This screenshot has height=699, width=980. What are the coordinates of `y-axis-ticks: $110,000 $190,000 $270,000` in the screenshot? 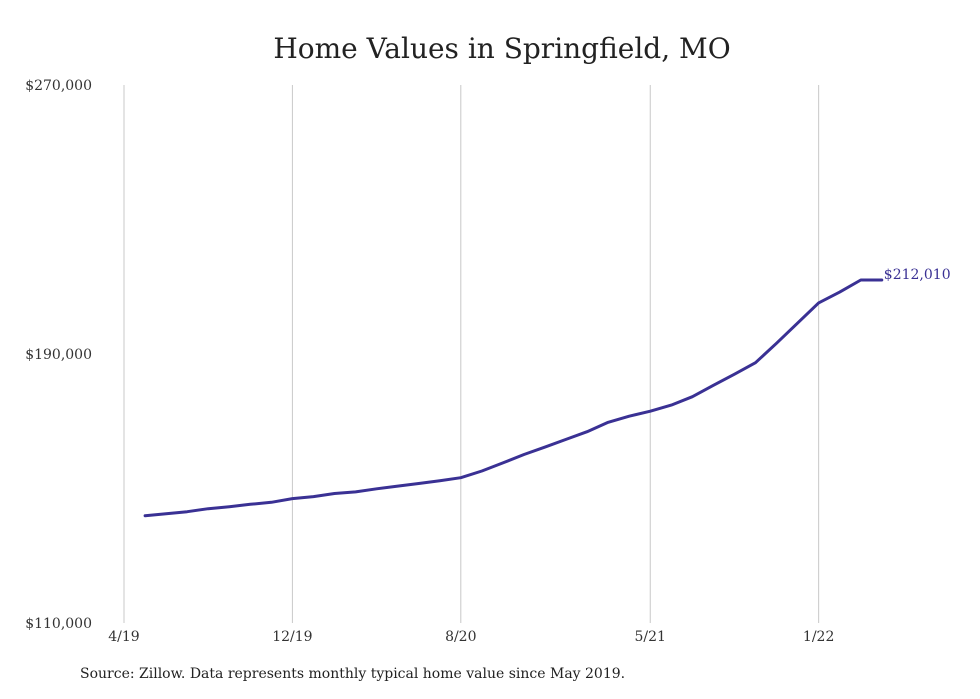 It's located at (58, 355).